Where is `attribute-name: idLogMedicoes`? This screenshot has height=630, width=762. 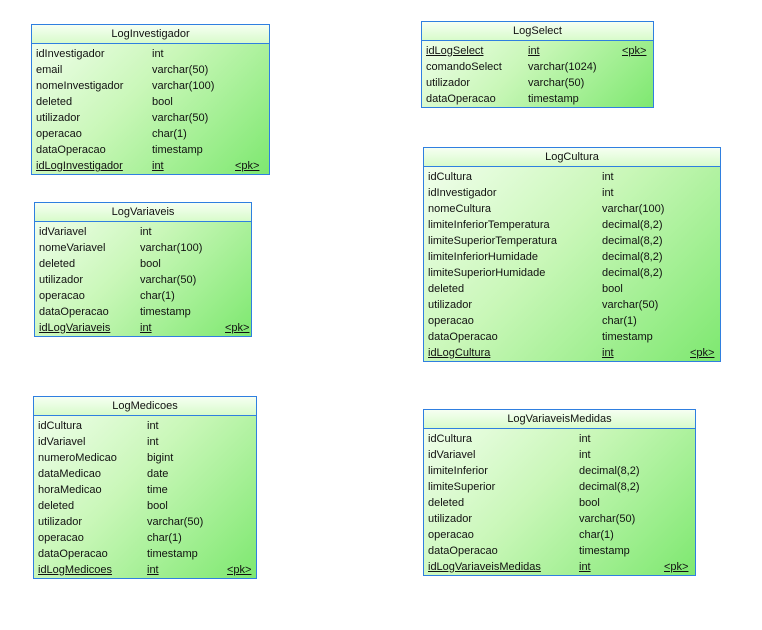 attribute-name: idLogMedicoes is located at coordinates (75, 570).